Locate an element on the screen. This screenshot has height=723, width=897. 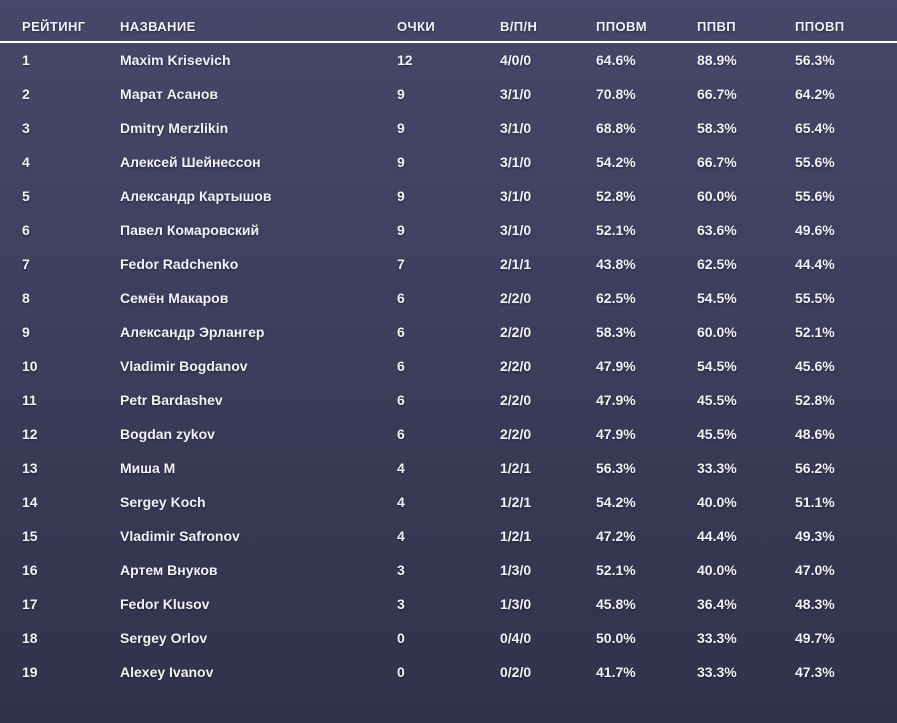
cell-ppvp: 58.3% is located at coordinates (717, 128).